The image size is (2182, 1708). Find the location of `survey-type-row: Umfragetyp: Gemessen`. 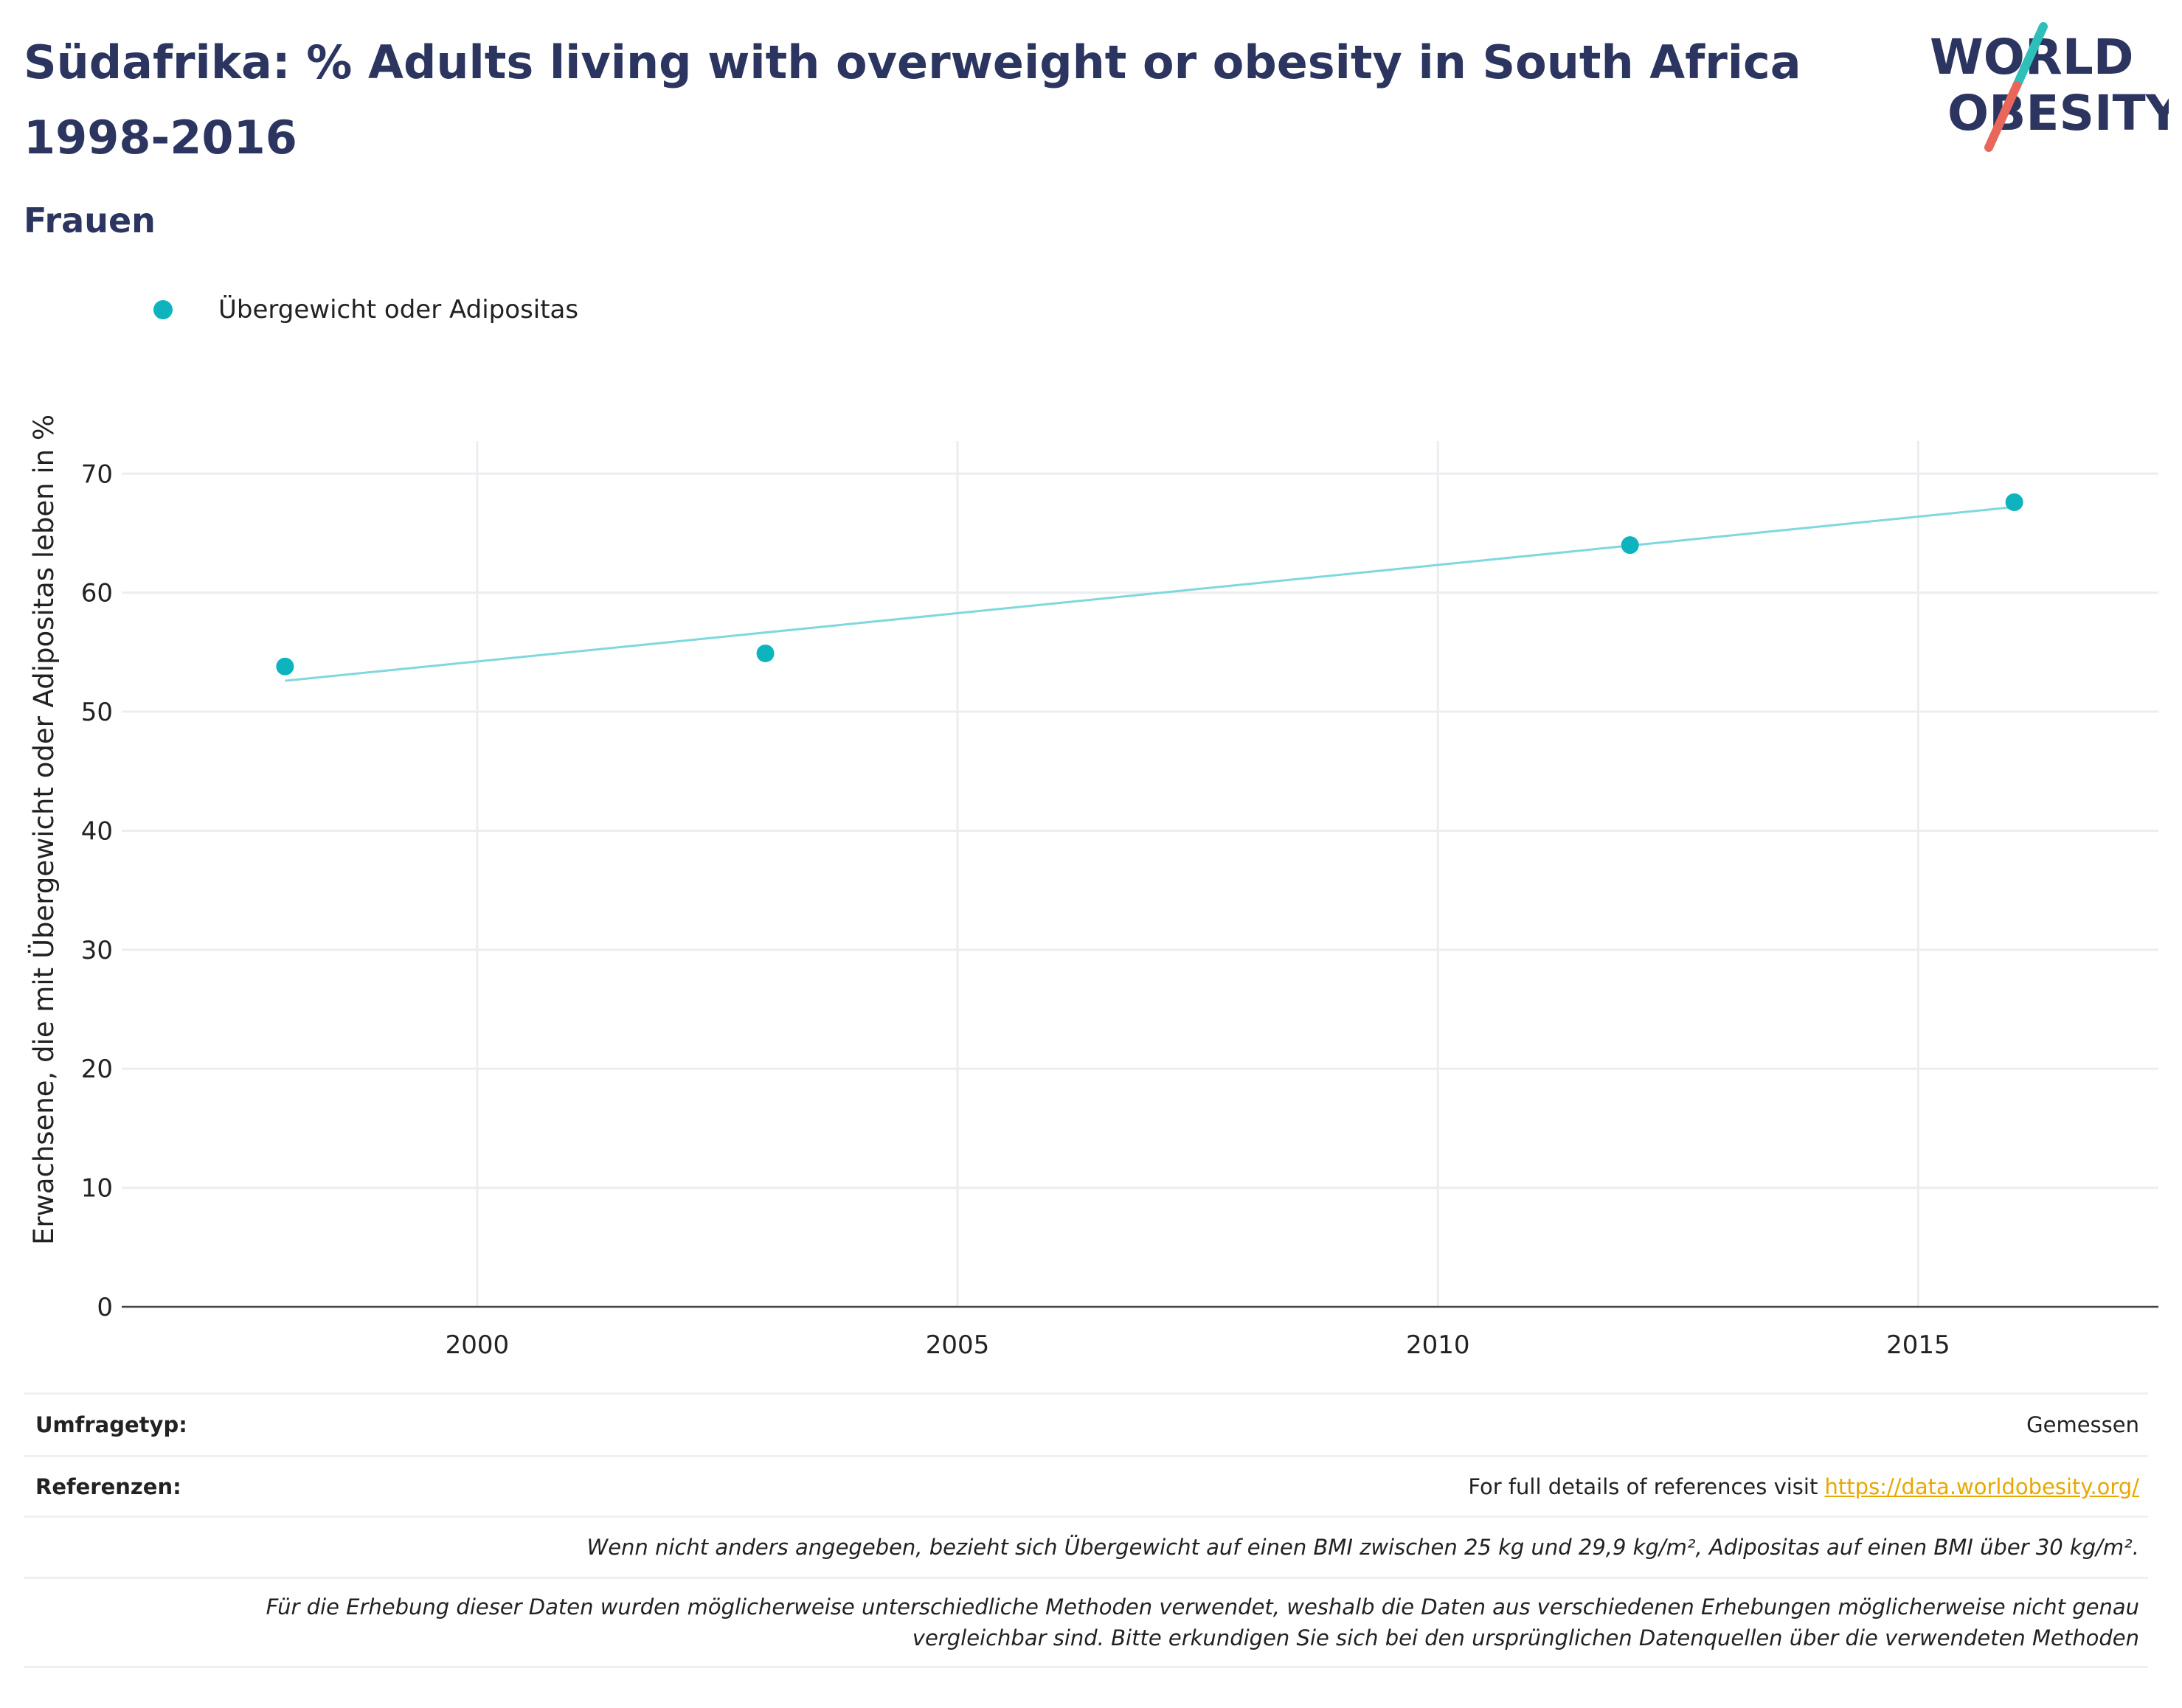

survey-type-row: Umfragetyp: Gemessen is located at coordinates (1086, 1423).